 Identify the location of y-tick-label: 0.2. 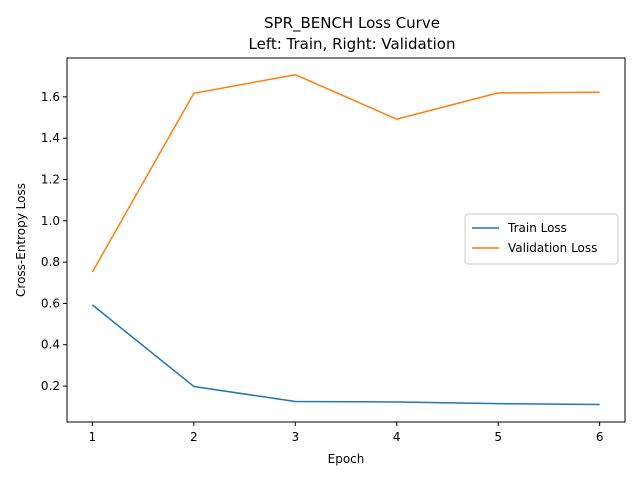
(50, 386).